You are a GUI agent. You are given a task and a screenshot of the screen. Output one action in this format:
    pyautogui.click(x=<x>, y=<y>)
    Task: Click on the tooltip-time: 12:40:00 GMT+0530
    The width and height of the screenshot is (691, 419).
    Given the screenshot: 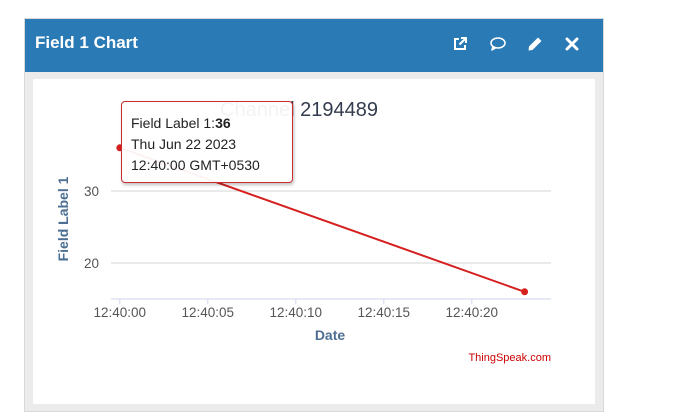 What is the action you would take?
    pyautogui.click(x=195, y=165)
    